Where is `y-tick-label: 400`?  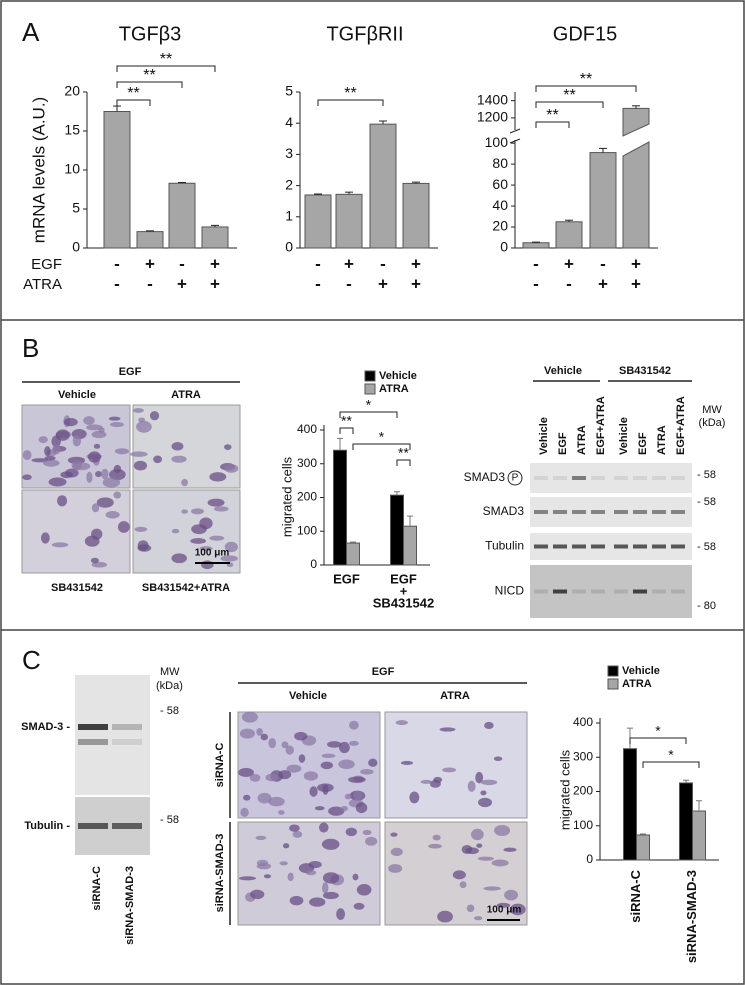
y-tick-label: 400 is located at coordinates (307, 429).